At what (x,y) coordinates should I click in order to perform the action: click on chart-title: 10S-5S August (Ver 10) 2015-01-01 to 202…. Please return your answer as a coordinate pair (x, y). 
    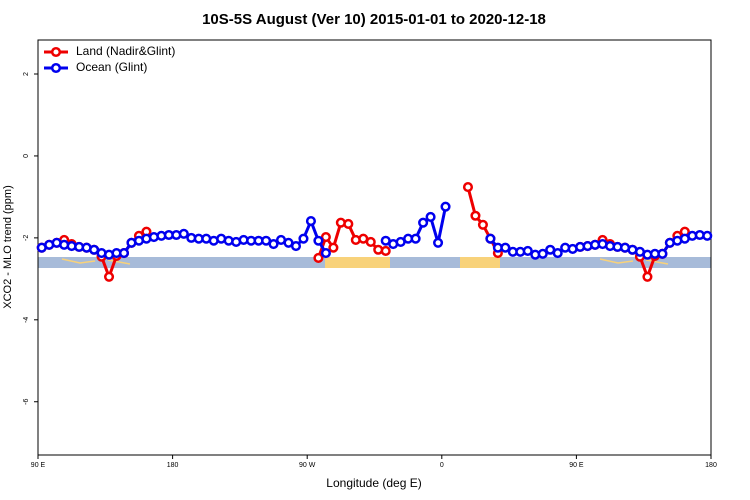
    Looking at the image, I should click on (374, 19).